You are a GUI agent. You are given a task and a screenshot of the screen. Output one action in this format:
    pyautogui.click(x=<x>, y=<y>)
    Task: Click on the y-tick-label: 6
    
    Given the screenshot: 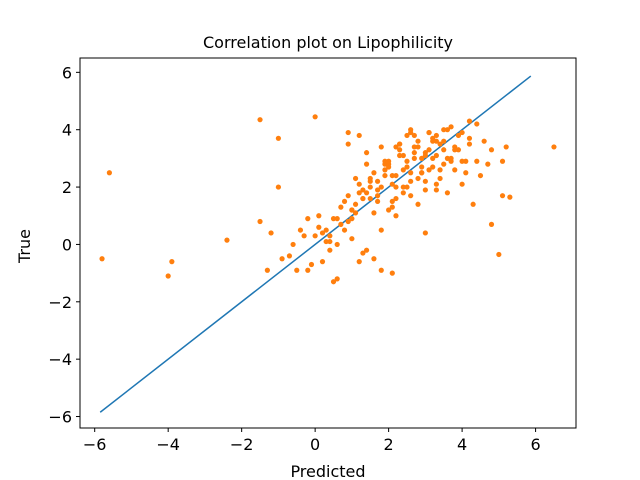 What is the action you would take?
    pyautogui.click(x=67, y=72)
    